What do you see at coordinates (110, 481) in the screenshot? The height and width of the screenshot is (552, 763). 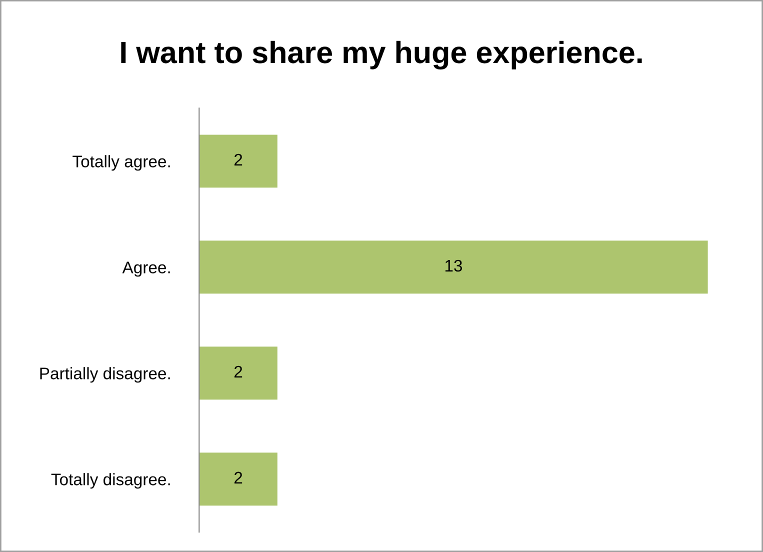 I see `y-tick-label: Totally disagree.` at bounding box center [110, 481].